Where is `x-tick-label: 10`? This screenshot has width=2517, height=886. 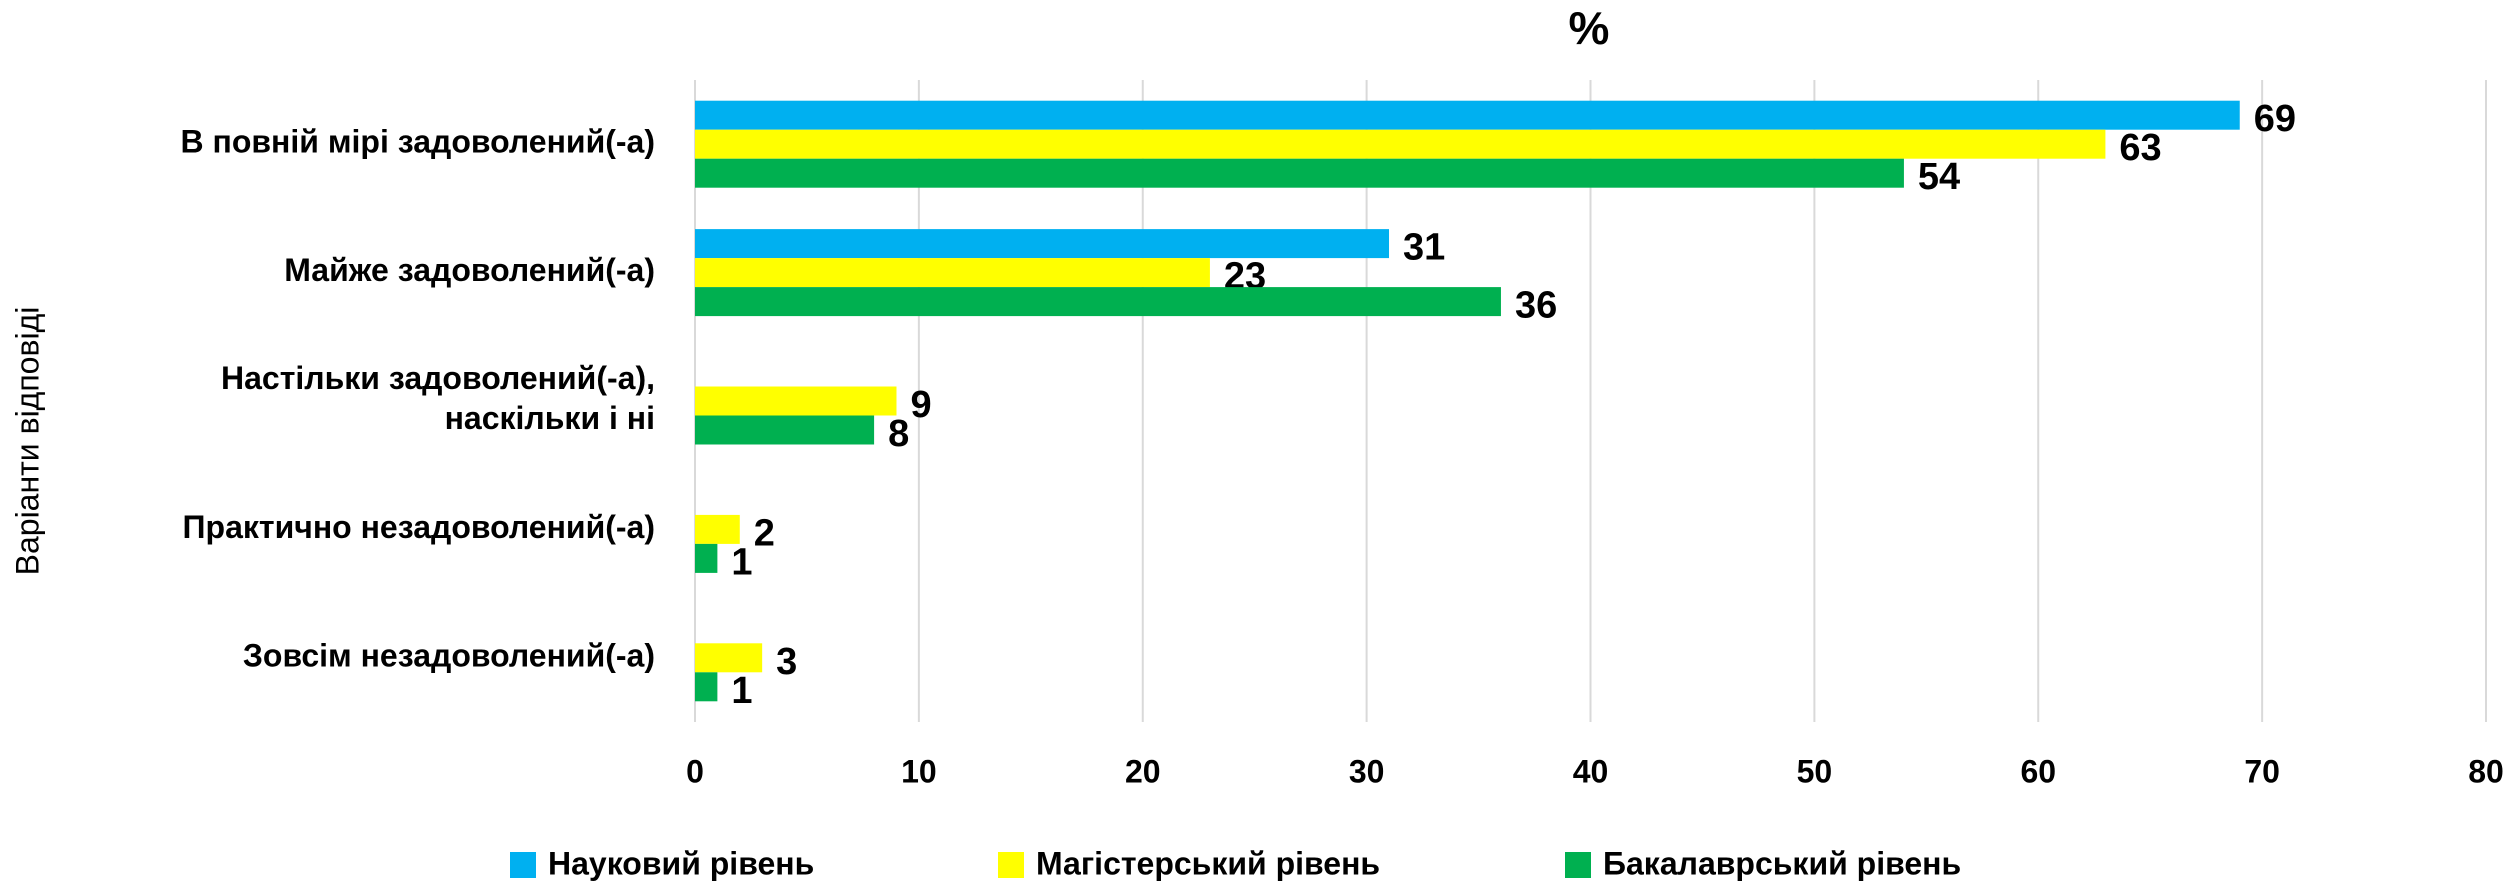 x-tick-label: 10 is located at coordinates (919, 771).